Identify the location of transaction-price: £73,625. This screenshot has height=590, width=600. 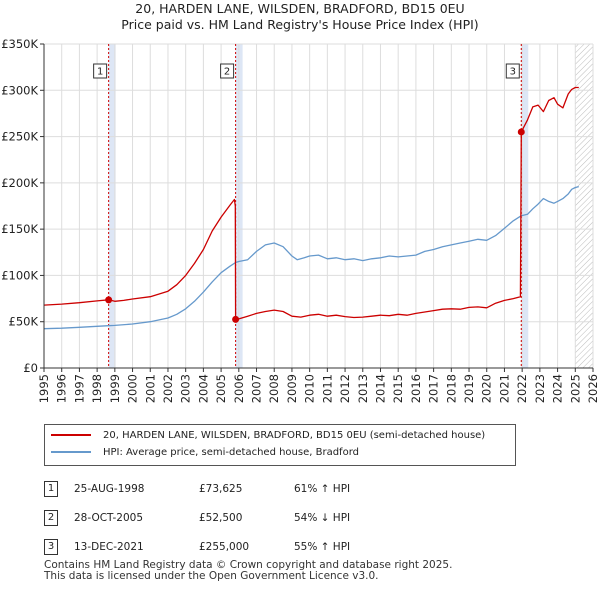
(221, 488).